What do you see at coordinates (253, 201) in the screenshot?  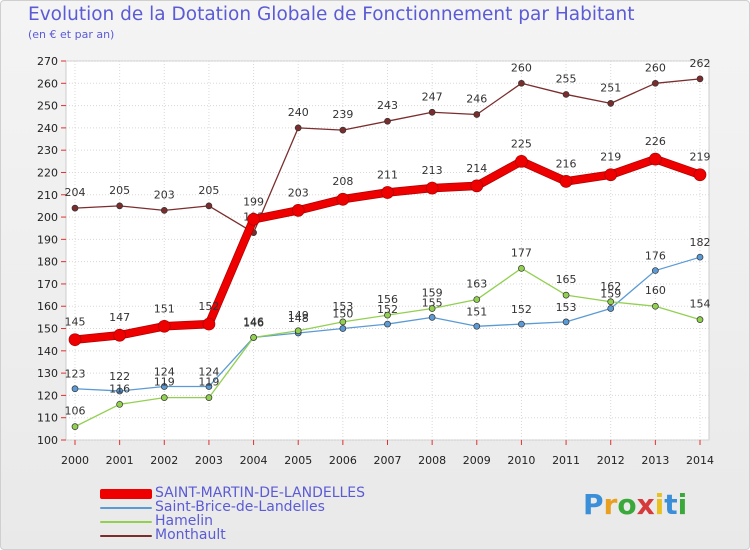 I see `data-label-saint-martin-de-landelles: 199` at bounding box center [253, 201].